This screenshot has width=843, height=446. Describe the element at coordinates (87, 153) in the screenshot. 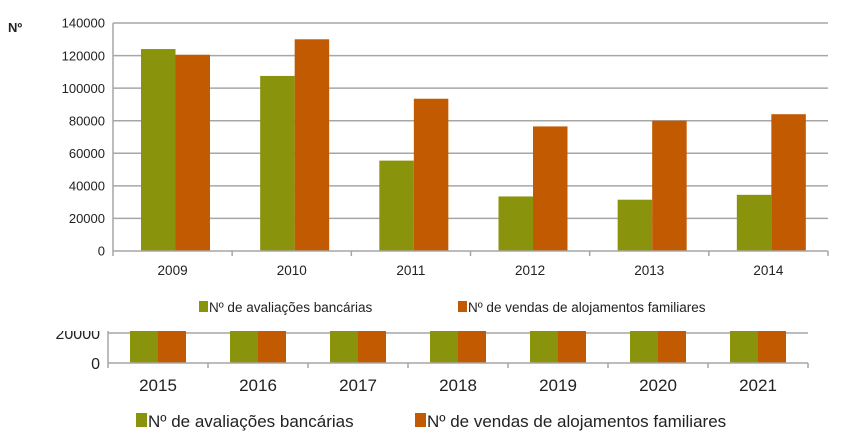

I see `y-tick-label: 60000` at that location.